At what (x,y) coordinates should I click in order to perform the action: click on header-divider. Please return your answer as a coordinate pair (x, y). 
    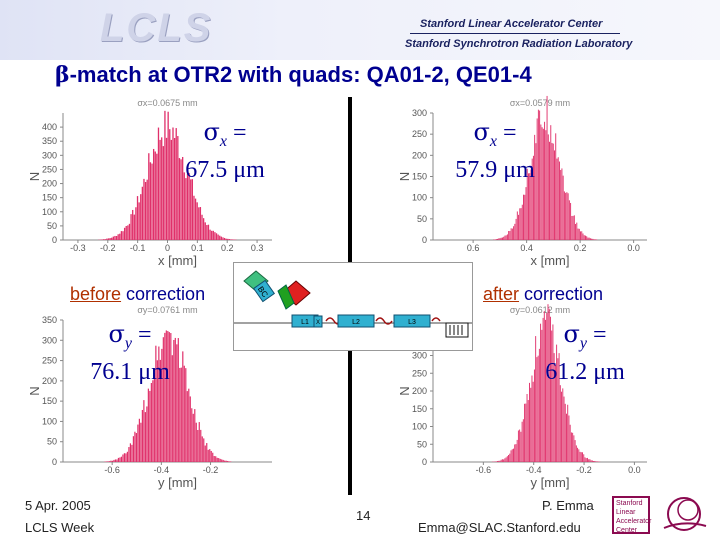
    Looking at the image, I should click on (515, 33).